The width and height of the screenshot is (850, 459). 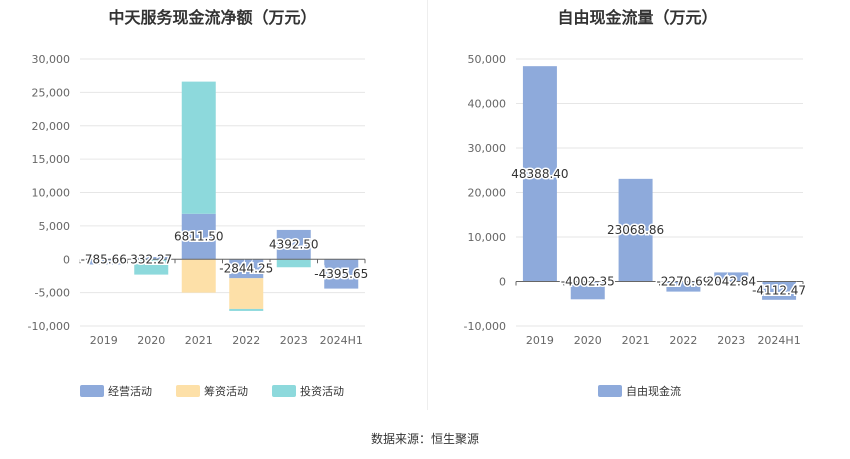 I want to click on left-ytick-label: 0, so click(x=66, y=259).